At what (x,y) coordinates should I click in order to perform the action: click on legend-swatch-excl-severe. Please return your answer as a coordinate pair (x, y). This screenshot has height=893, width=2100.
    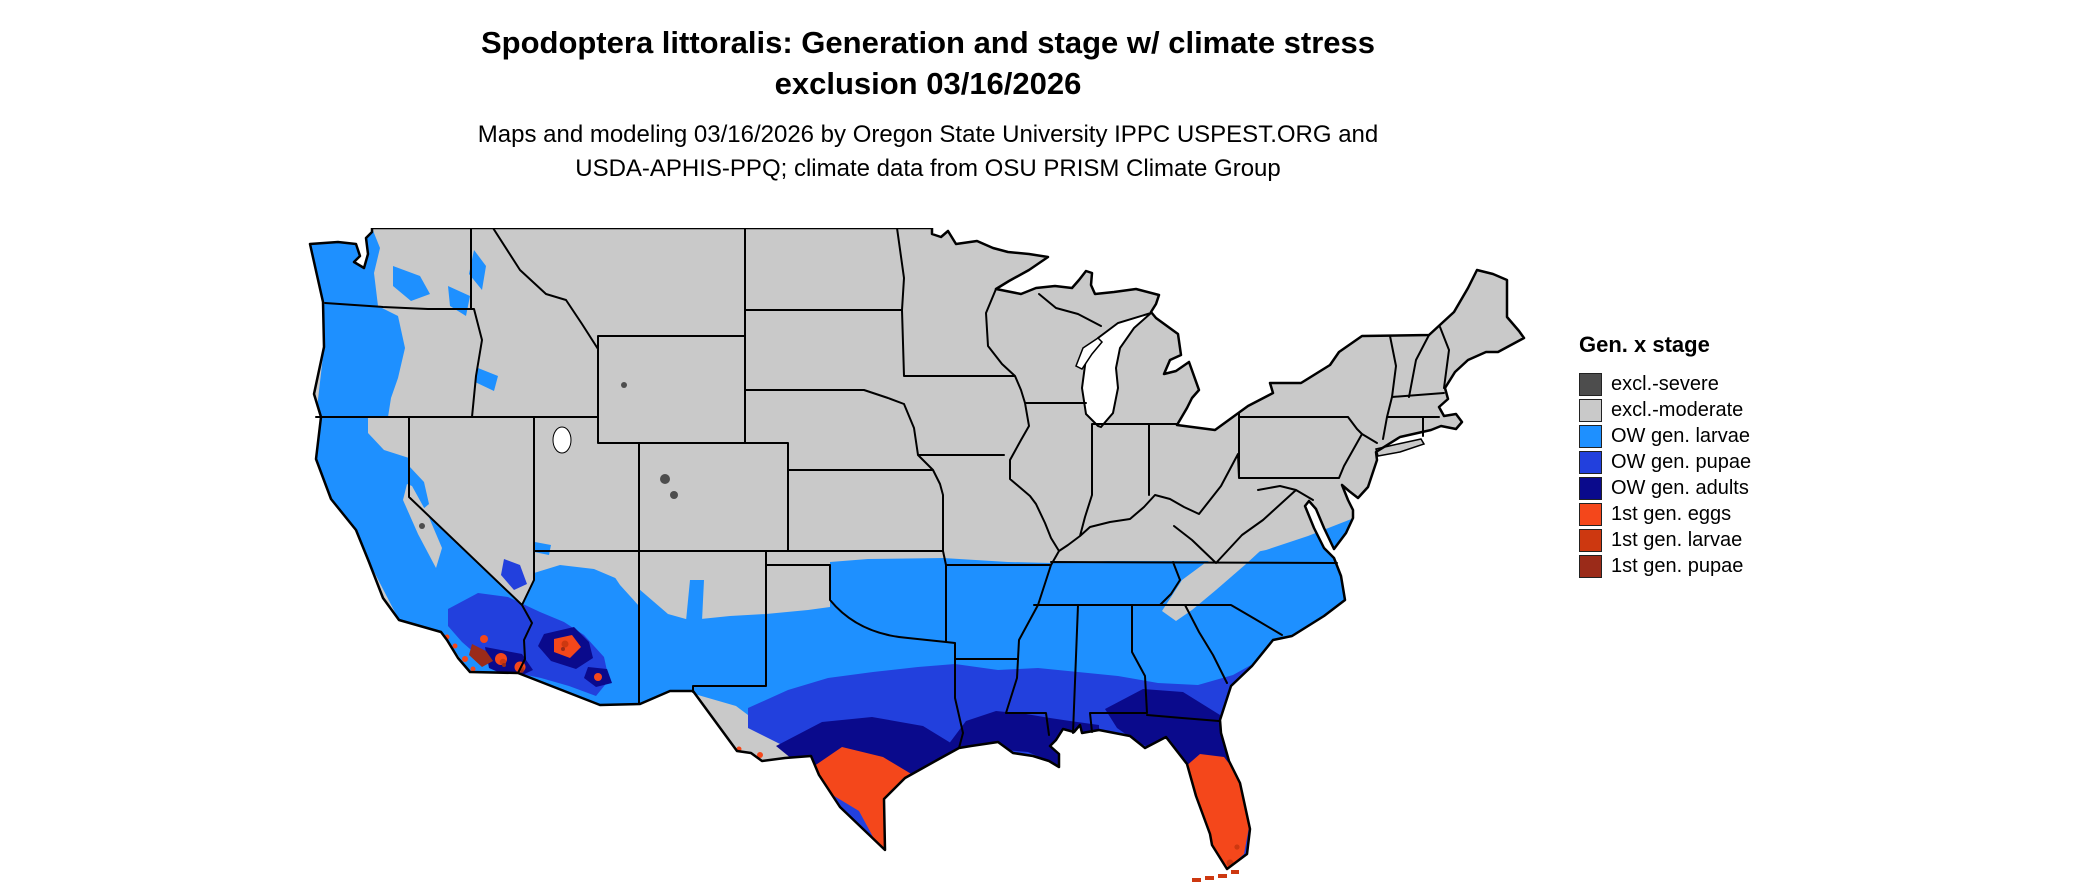
    Looking at the image, I should click on (1590, 384).